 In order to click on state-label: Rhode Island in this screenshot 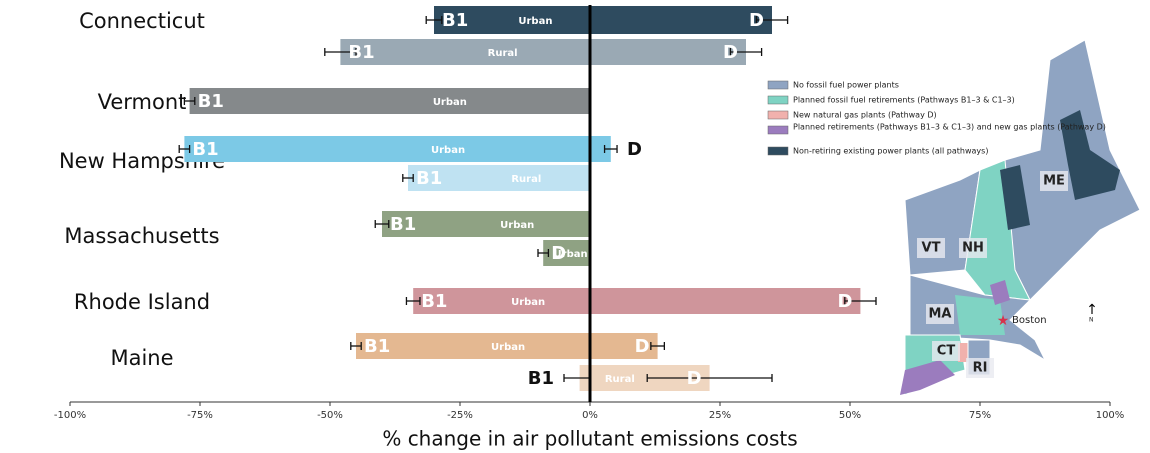, I will do `click(142, 302)`.